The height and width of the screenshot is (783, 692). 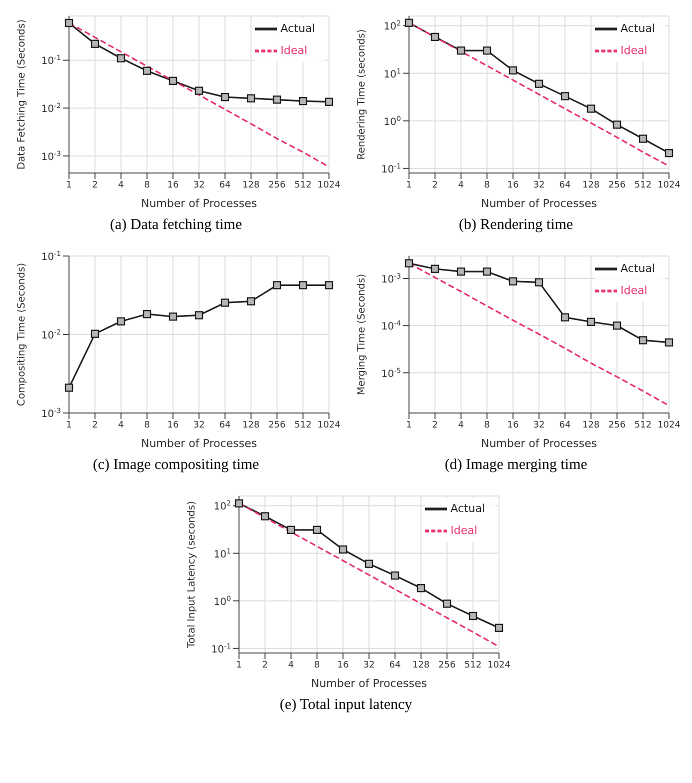 I want to click on text: (c) Image compositing time, so click(x=176, y=465).